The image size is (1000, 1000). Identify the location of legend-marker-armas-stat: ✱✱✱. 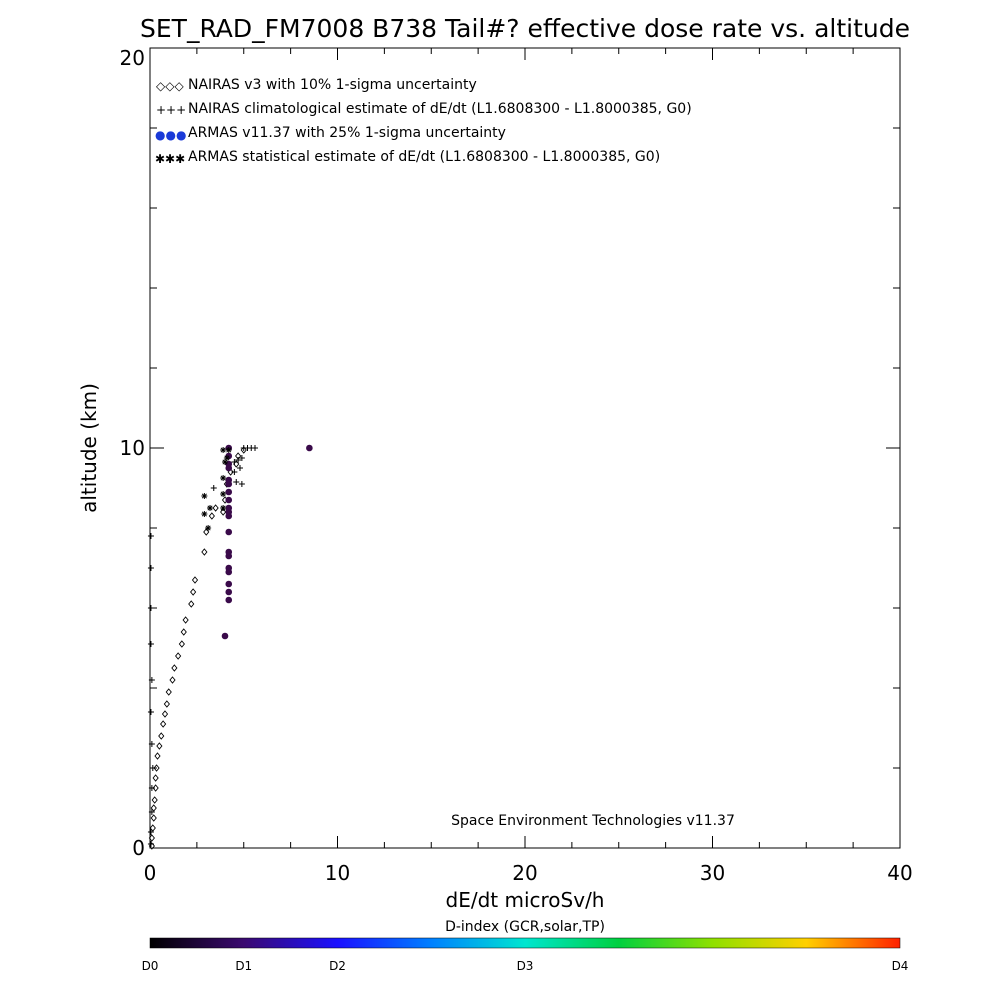
(170, 159).